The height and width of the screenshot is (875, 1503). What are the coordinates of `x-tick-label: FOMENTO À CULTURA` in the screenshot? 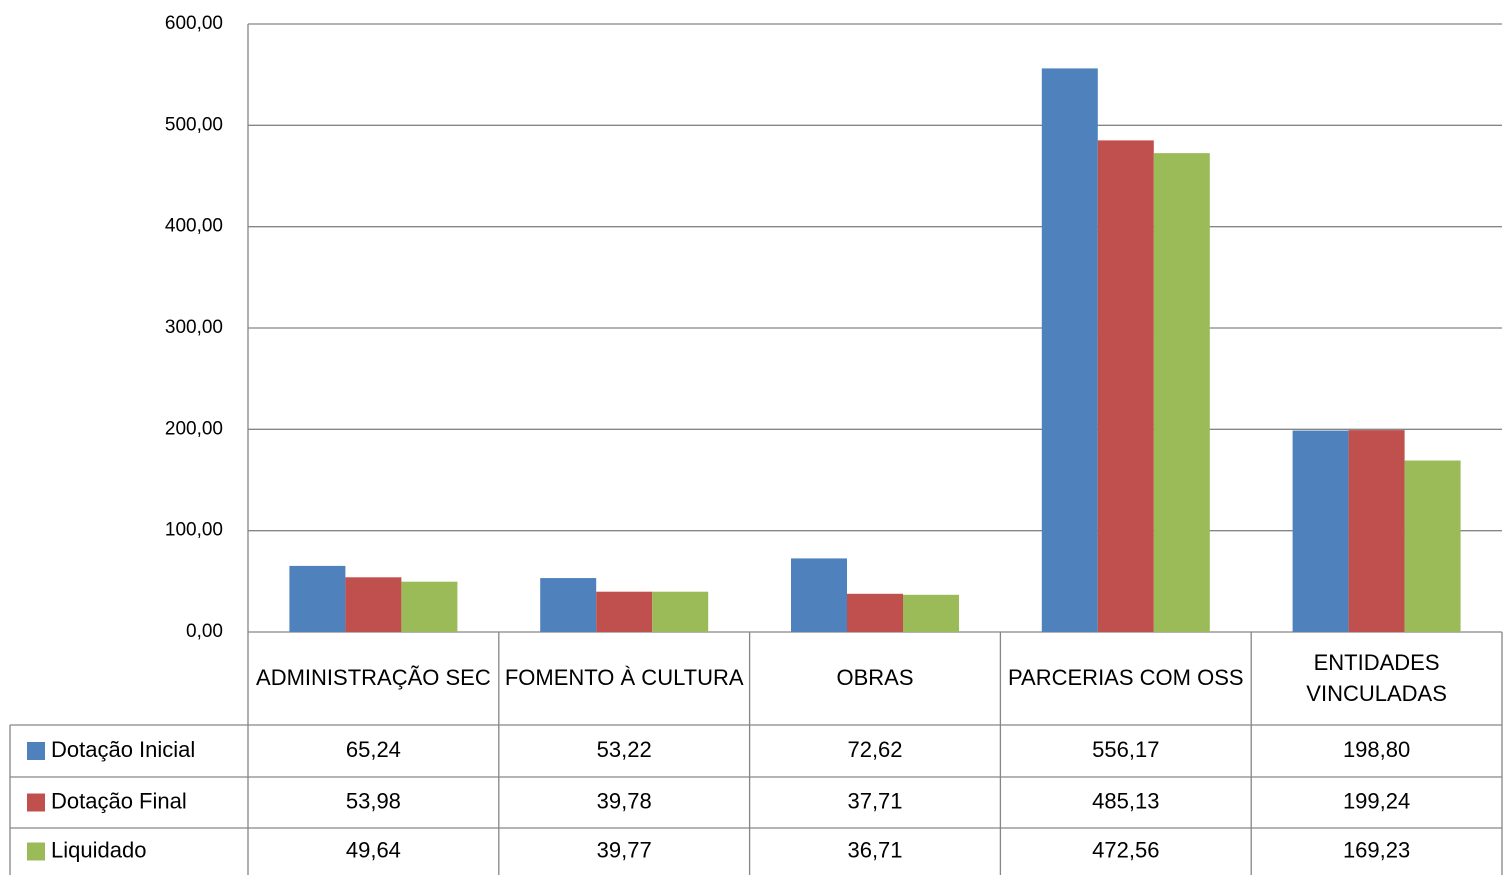 It's located at (624, 678).